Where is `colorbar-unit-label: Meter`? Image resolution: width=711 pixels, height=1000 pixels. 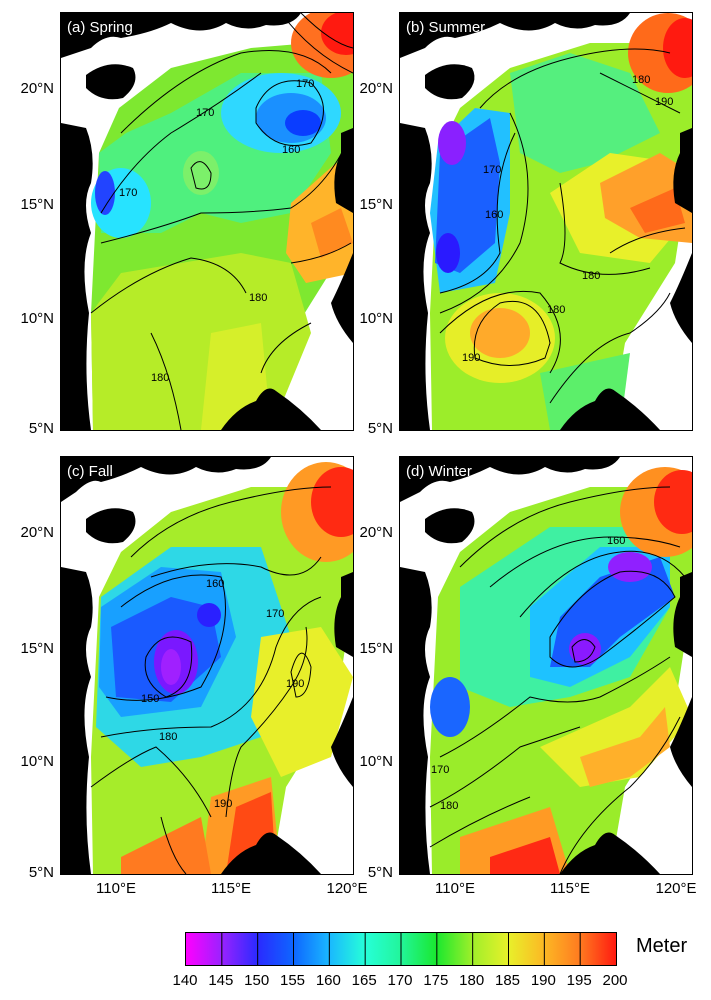
colorbar-unit-label: Meter is located at coordinates (662, 946).